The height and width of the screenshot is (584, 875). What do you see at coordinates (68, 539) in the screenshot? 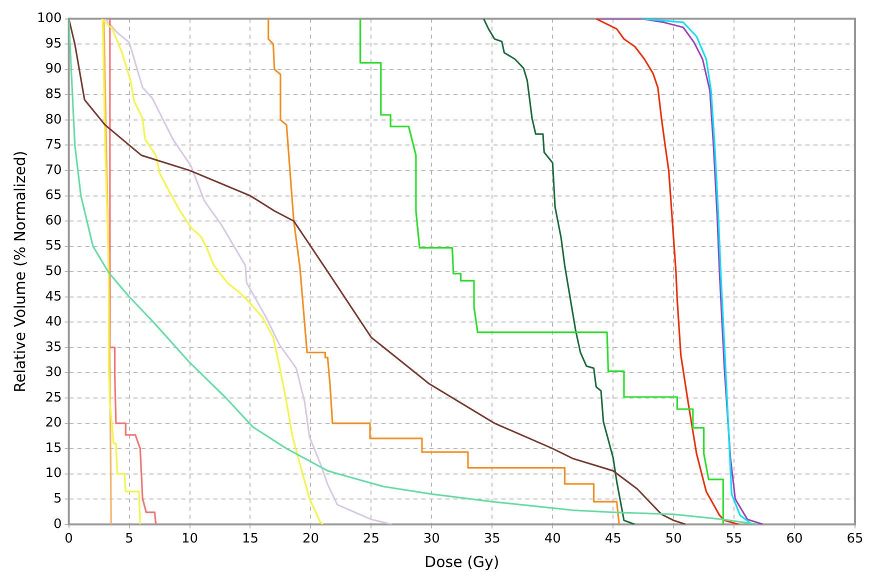
I see `x-tick-label: 0` at bounding box center [68, 539].